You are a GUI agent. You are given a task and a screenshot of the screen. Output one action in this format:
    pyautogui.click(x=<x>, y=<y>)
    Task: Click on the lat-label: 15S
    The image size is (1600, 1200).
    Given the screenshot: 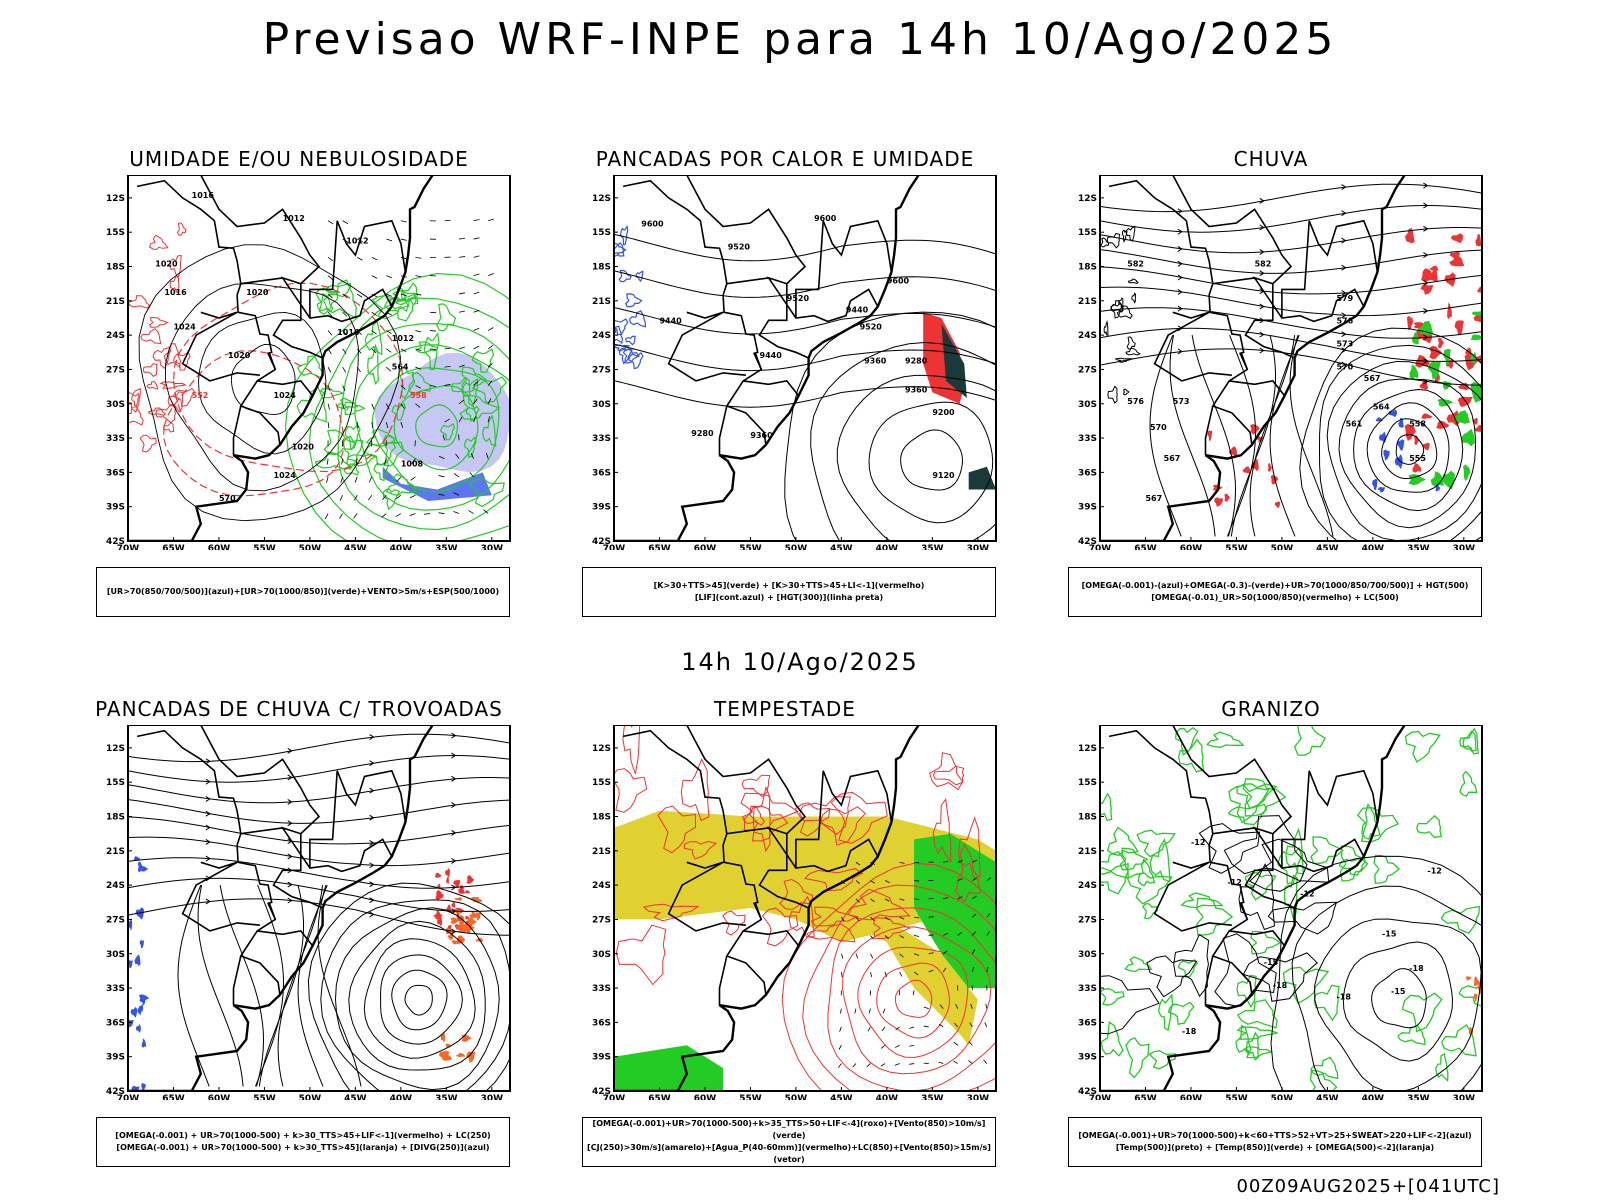 What is the action you would take?
    pyautogui.click(x=1087, y=233)
    